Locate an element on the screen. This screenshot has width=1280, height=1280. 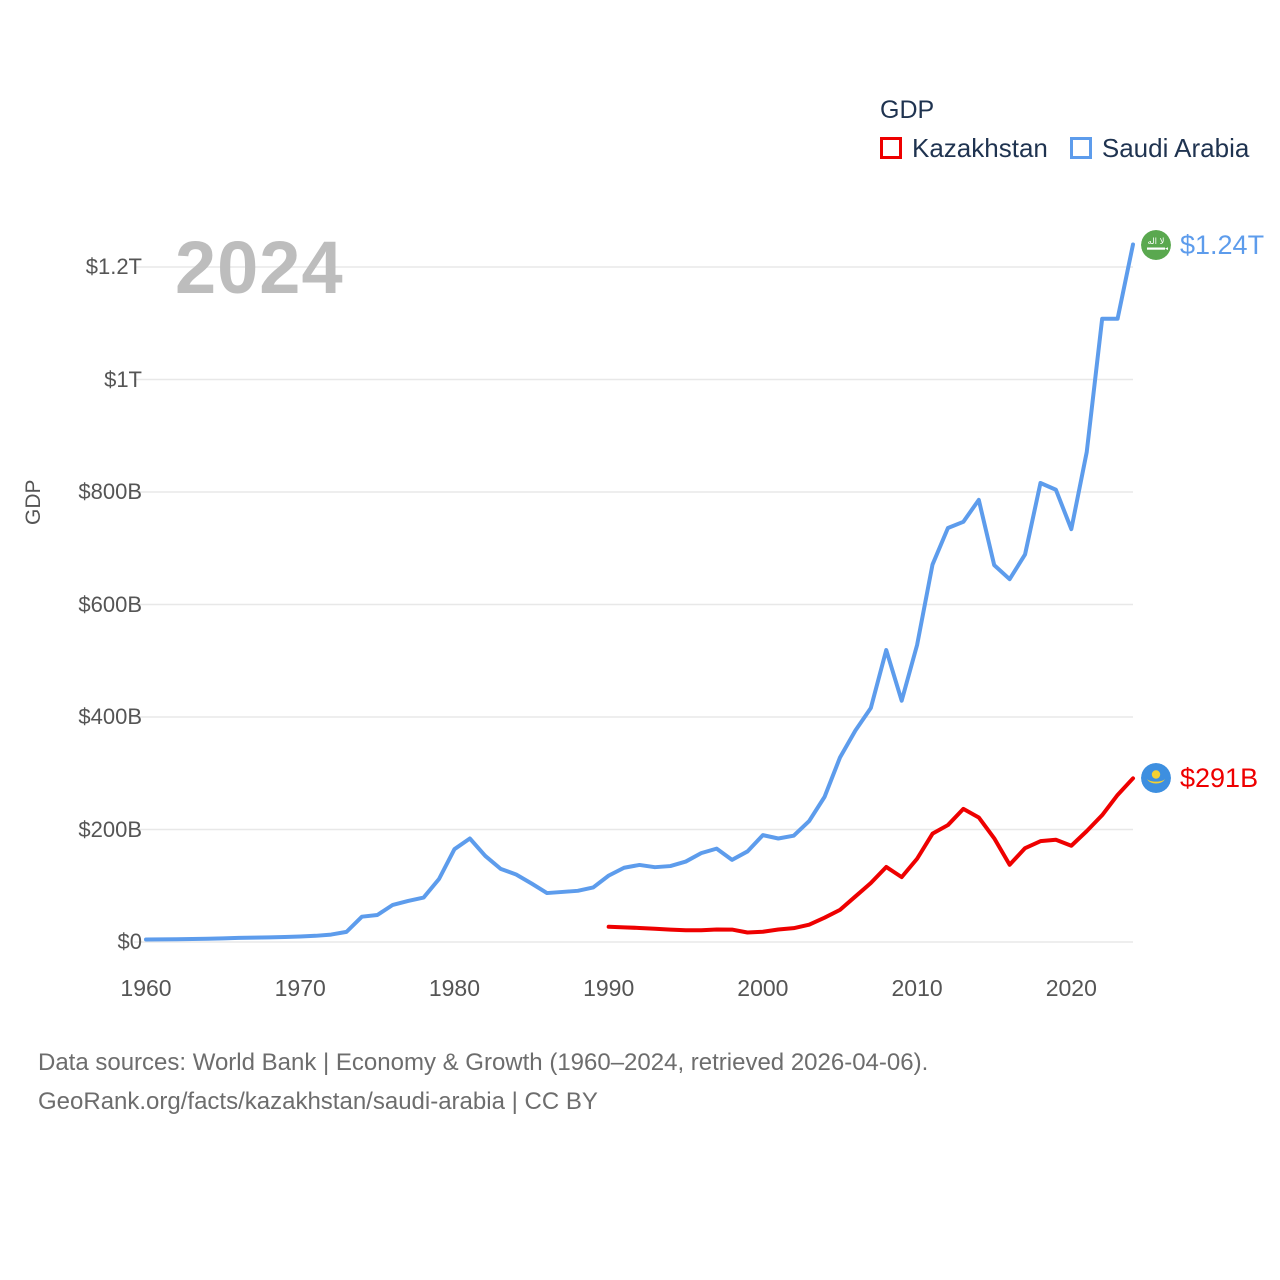
y-axis-tick-label: $0 is located at coordinates (129, 941).